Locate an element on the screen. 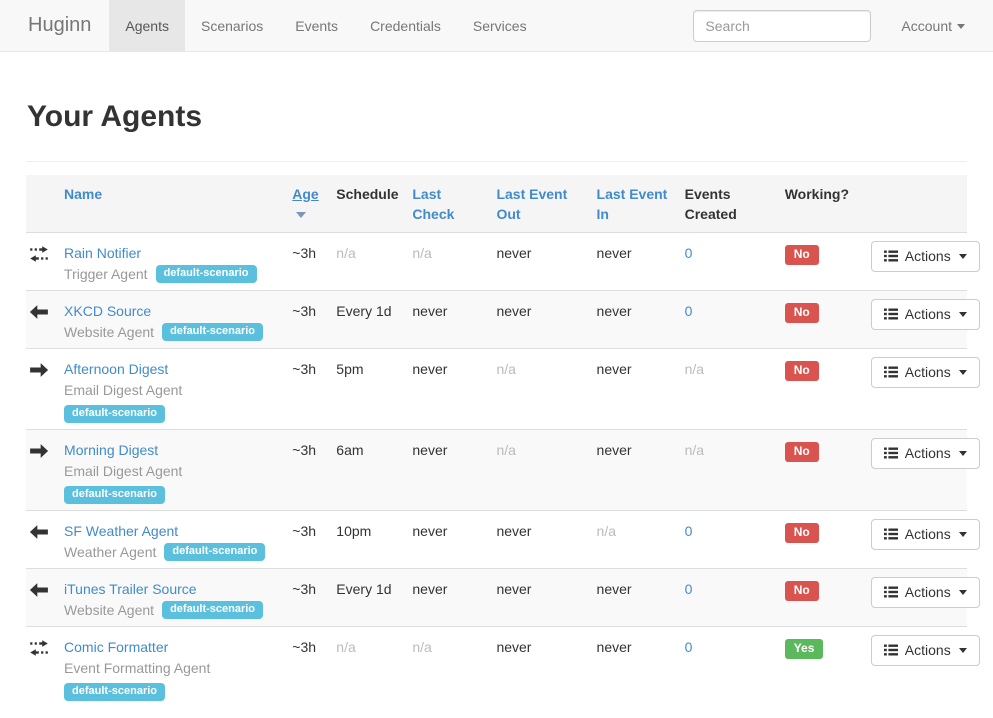 This screenshot has height=718, width=993. search-input is located at coordinates (782, 25).